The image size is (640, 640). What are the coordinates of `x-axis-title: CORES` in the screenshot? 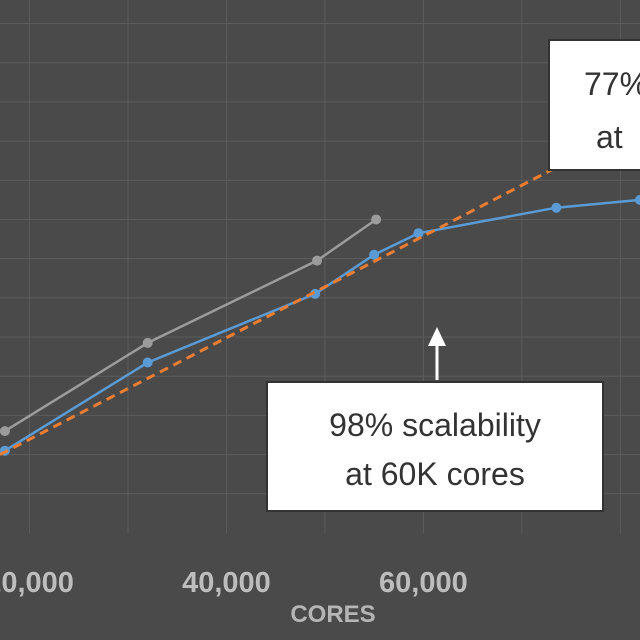 It's located at (332, 614).